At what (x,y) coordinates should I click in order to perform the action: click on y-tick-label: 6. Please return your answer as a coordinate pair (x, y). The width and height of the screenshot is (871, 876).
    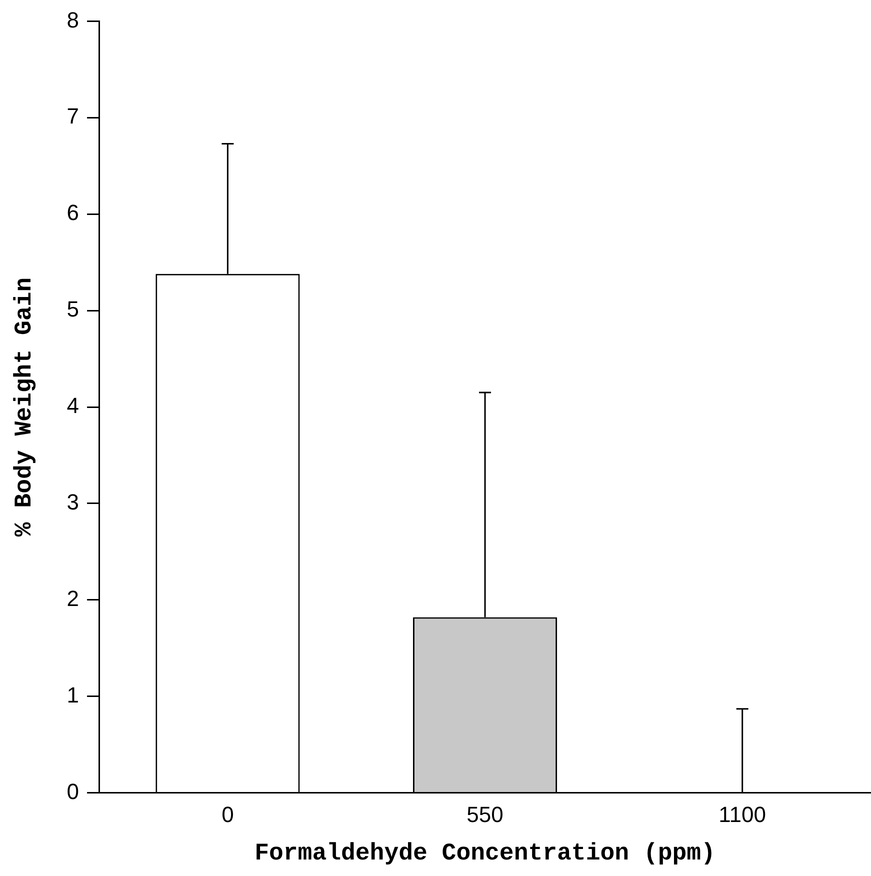
    Looking at the image, I should click on (73, 213).